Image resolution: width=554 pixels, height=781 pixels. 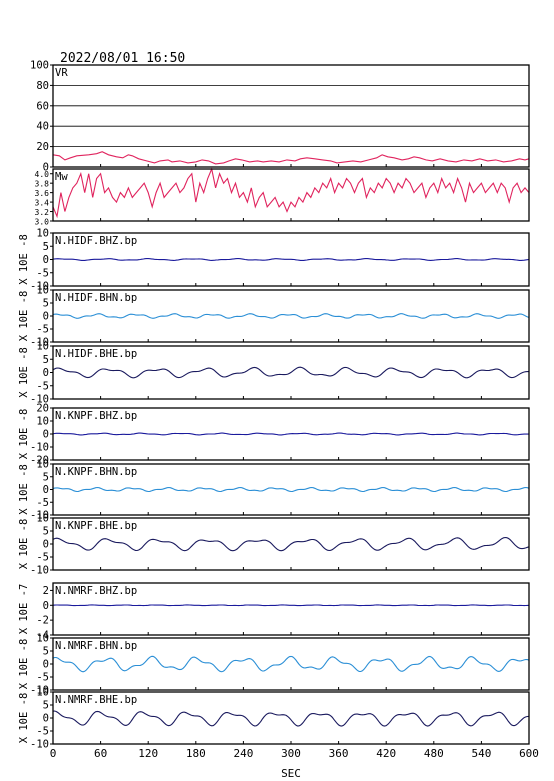 What do you see at coordinates (96, 526) in the screenshot?
I see `panel-label: N.KNPF.BHE.bp` at bounding box center [96, 526].